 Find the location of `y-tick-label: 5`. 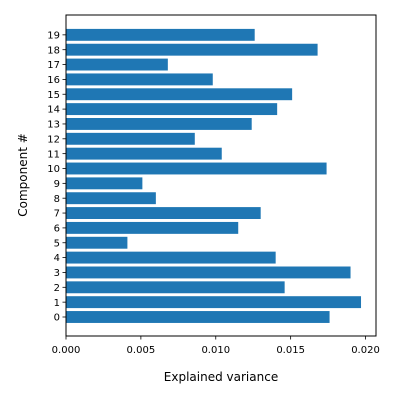

y-tick-label: 5 is located at coordinates (57, 243).